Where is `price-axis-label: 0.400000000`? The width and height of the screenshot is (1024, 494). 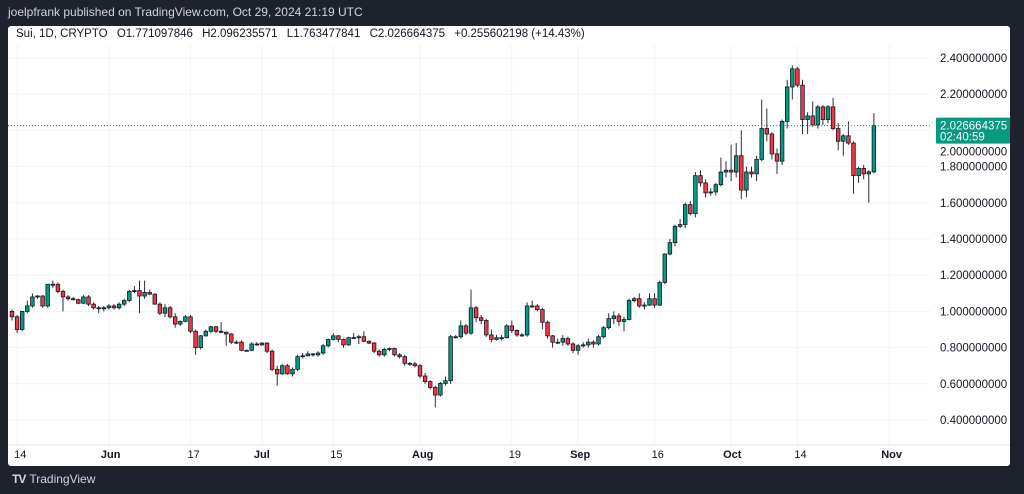
price-axis-label: 0.400000000 is located at coordinates (973, 421).